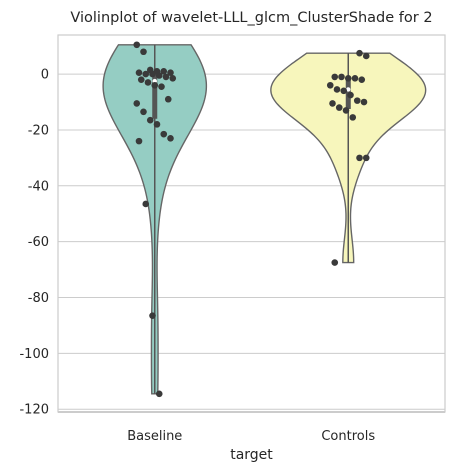  What do you see at coordinates (154, 436) in the screenshot?
I see `x-tick-label: Baseline` at bounding box center [154, 436].